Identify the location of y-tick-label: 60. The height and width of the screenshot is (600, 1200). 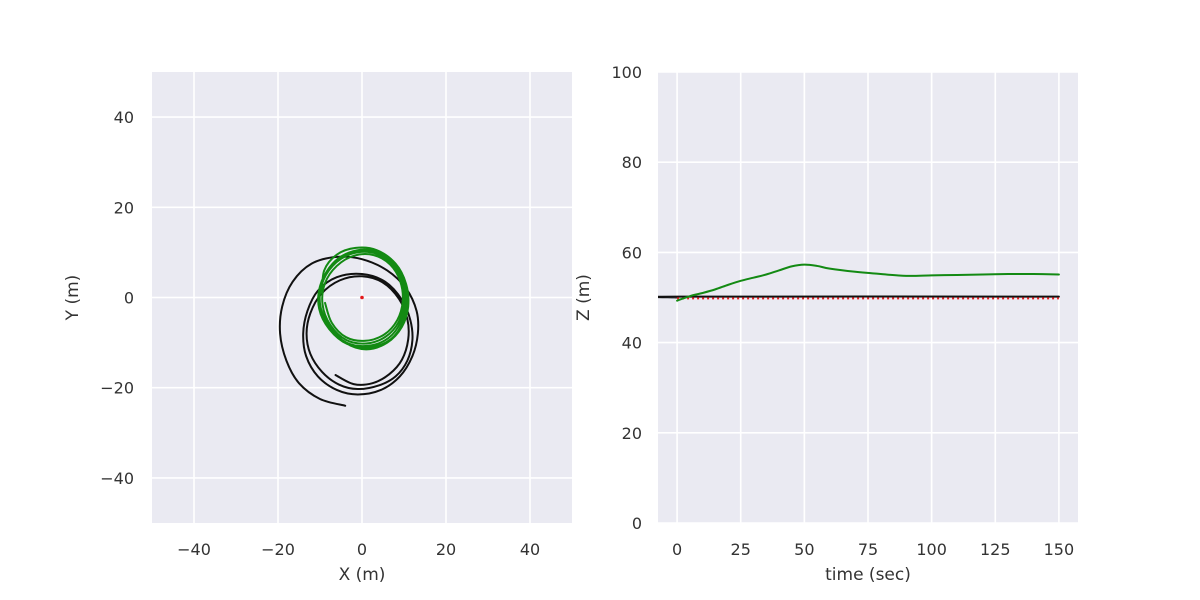
(632, 252).